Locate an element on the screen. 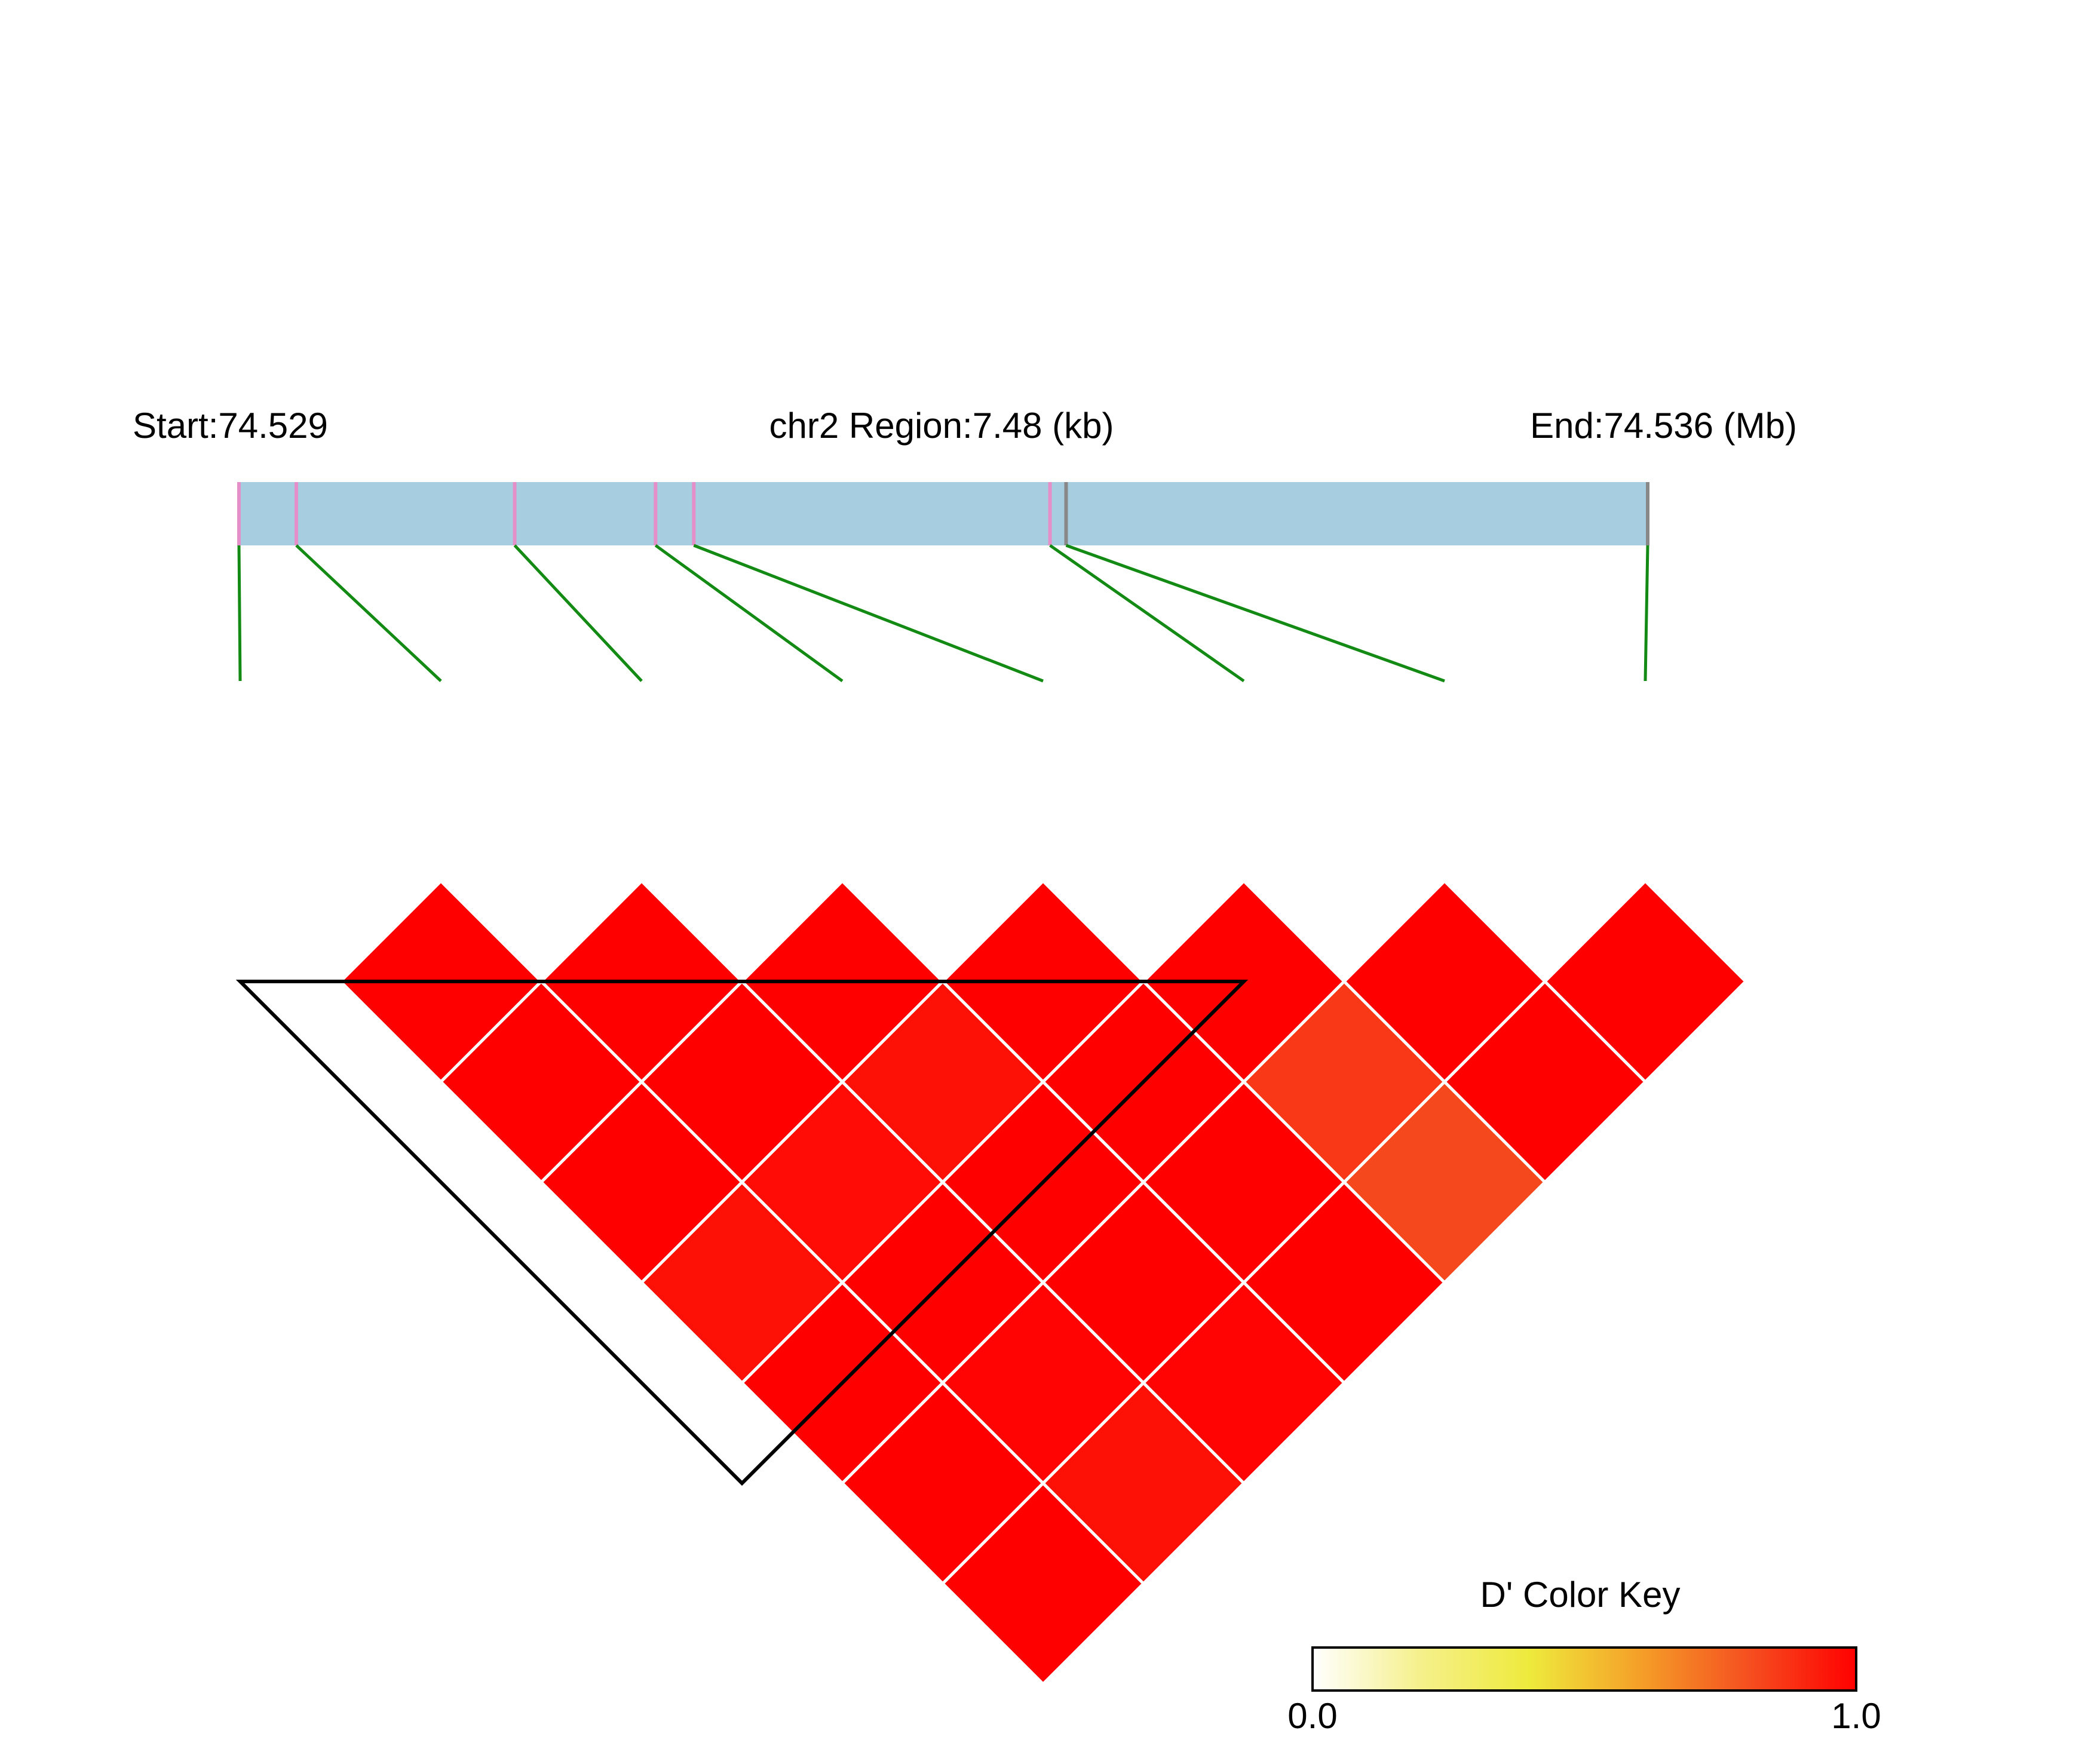 This screenshot has height=1764, width=2085. snp-connector-lines is located at coordinates (943, 613).